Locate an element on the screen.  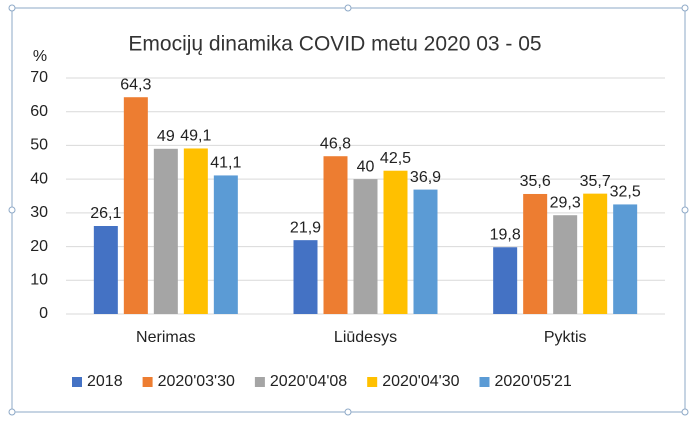
value-label: 21,9 is located at coordinates (305, 227).